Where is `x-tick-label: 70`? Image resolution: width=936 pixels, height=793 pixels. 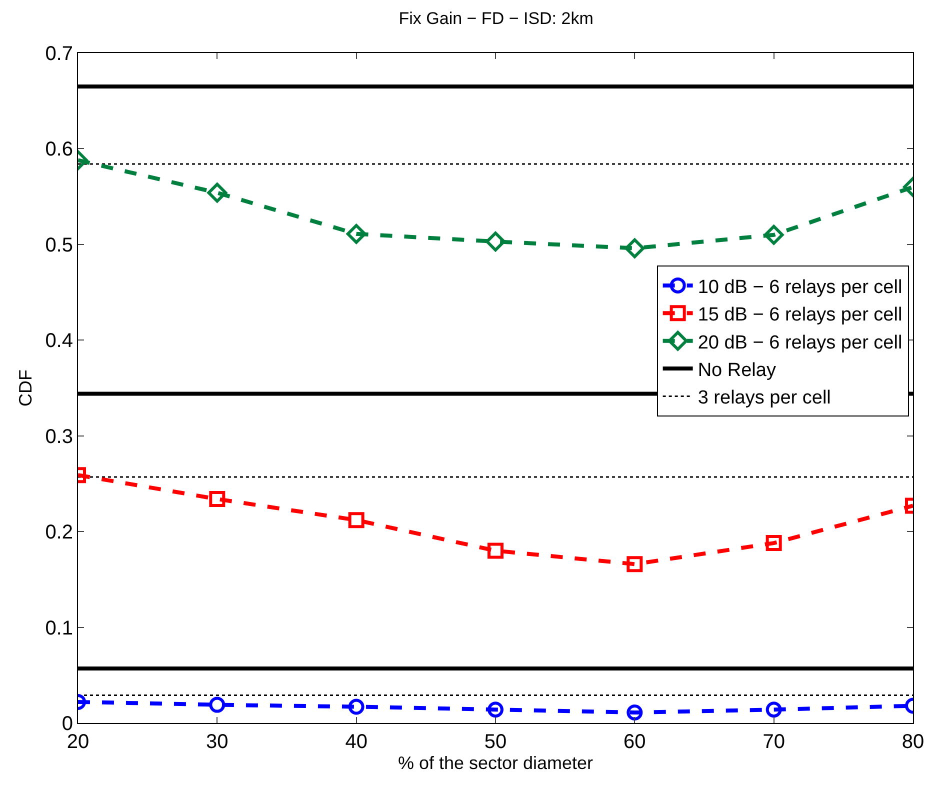
x-tick-label: 70 is located at coordinates (773, 742).